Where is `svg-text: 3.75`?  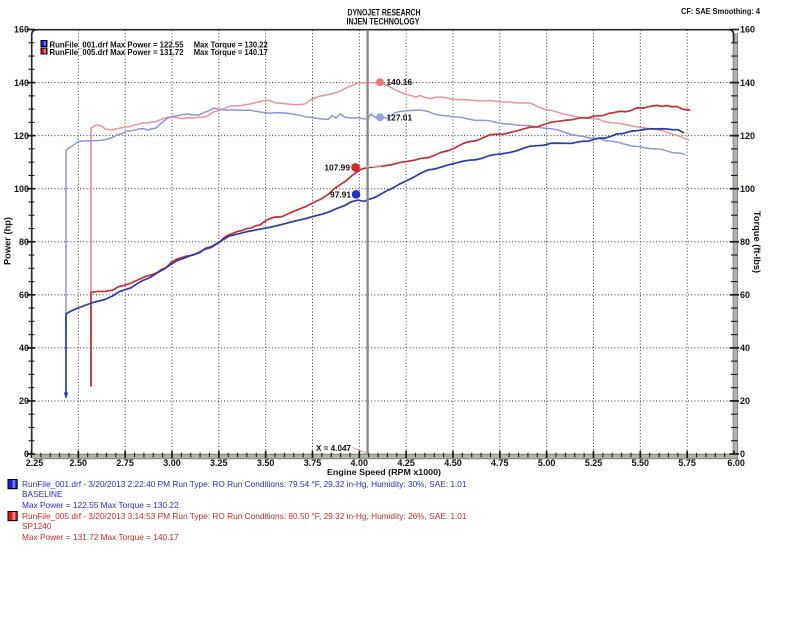
svg-text: 3.75 is located at coordinates (313, 463).